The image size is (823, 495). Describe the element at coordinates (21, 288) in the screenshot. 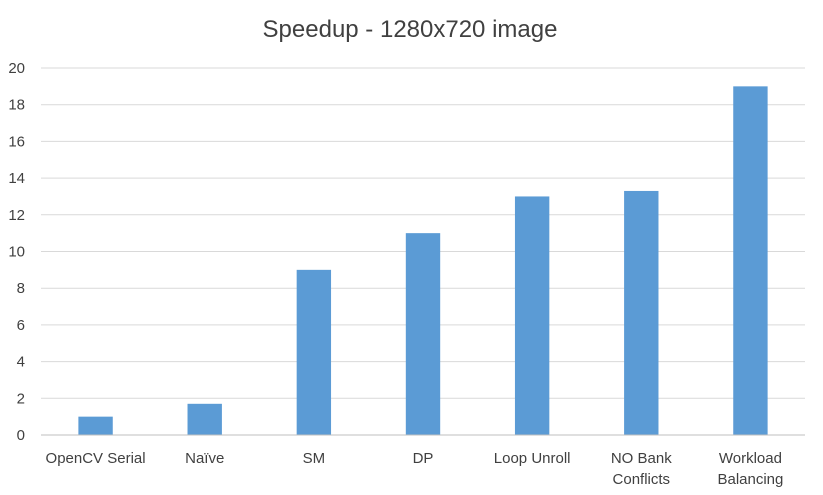

I see `y-tick-label: 8` at that location.